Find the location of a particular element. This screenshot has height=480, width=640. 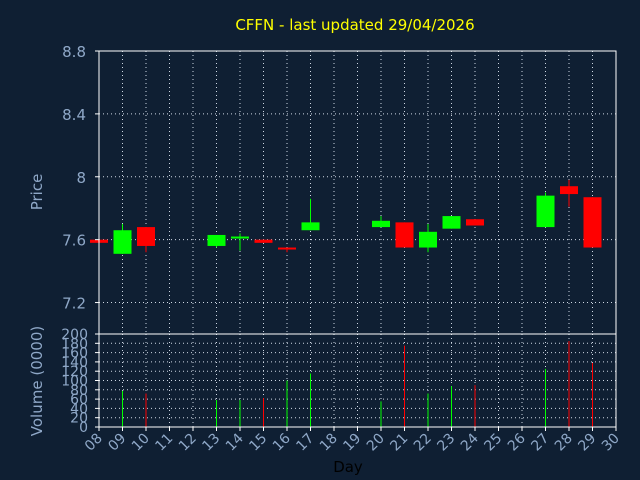

chart-title: CFFN - last updated 29/04/2026 is located at coordinates (354, 25).